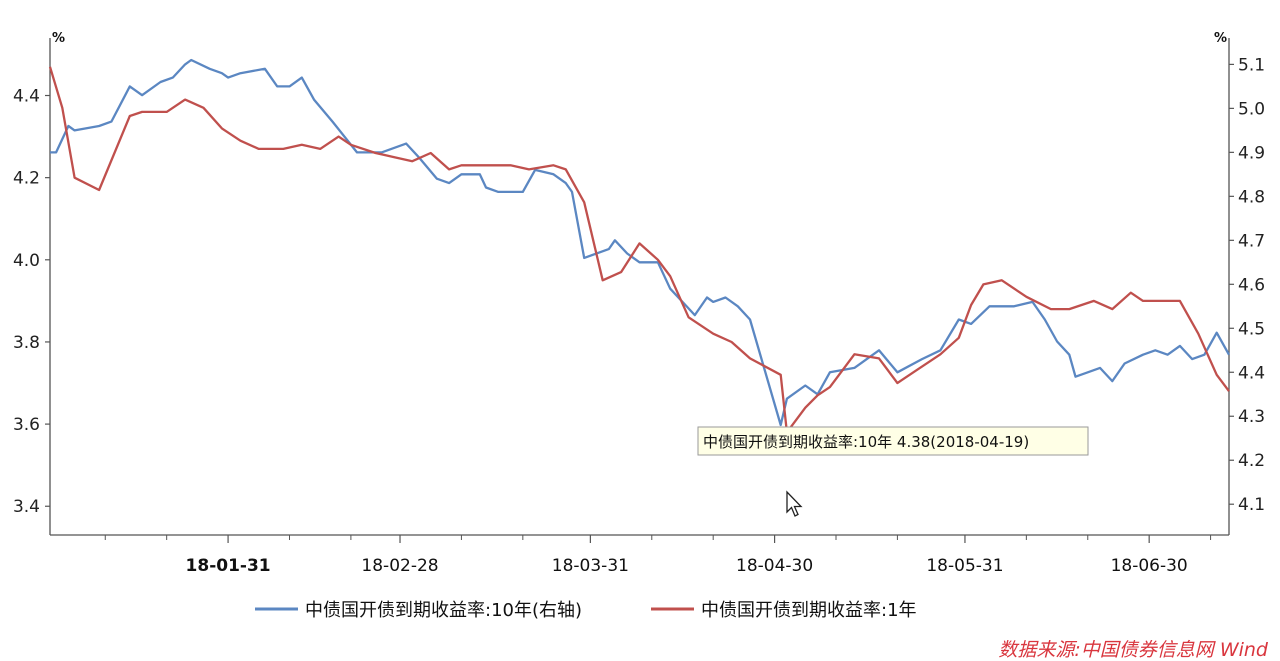 This screenshot has width=1280, height=661. Describe the element at coordinates (1251, 329) in the screenshot. I see `right-tick-label: 4.5` at that location.